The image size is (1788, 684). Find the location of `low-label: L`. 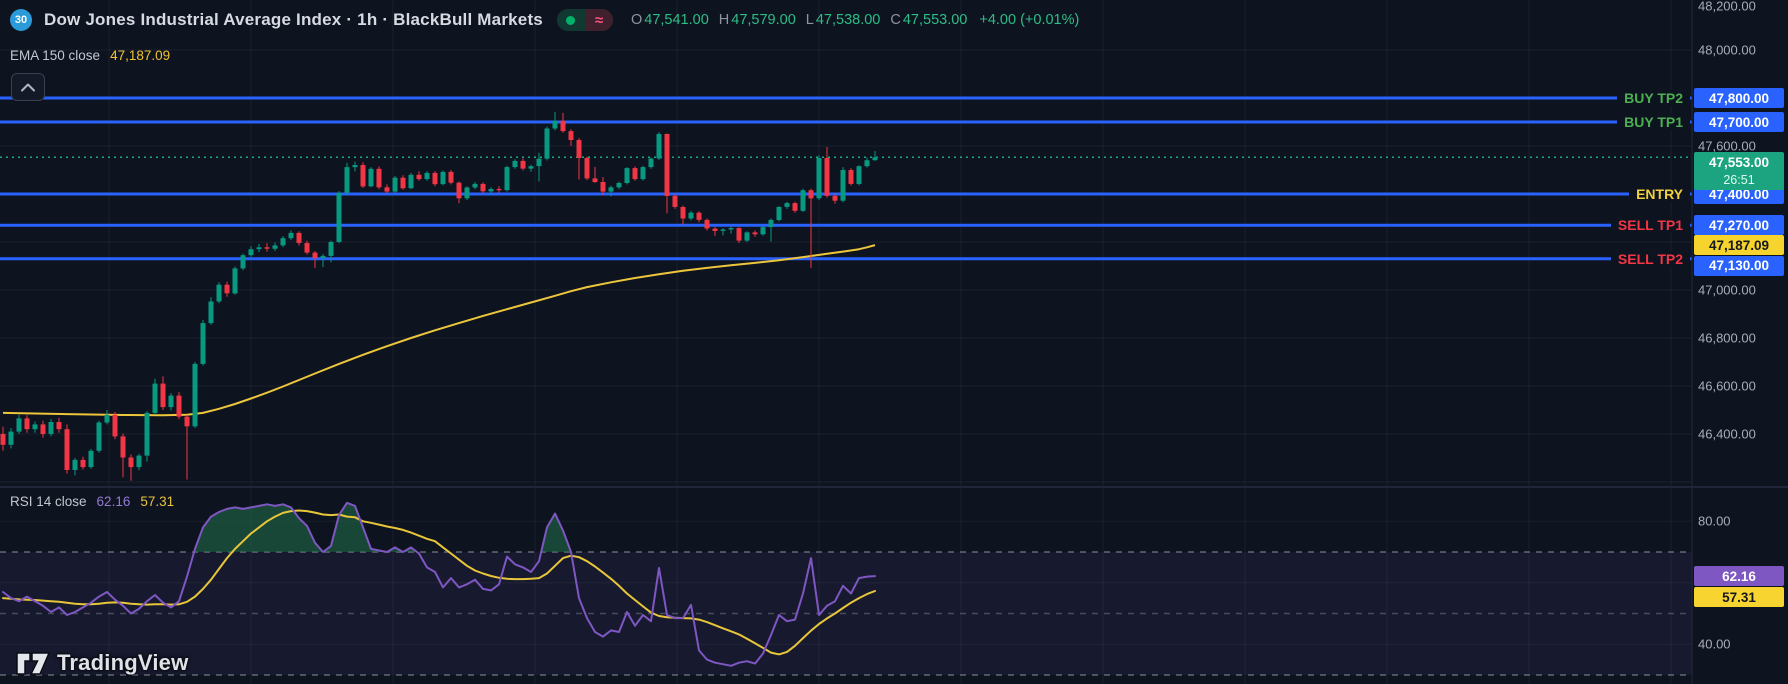

low-label: L is located at coordinates (809, 20).